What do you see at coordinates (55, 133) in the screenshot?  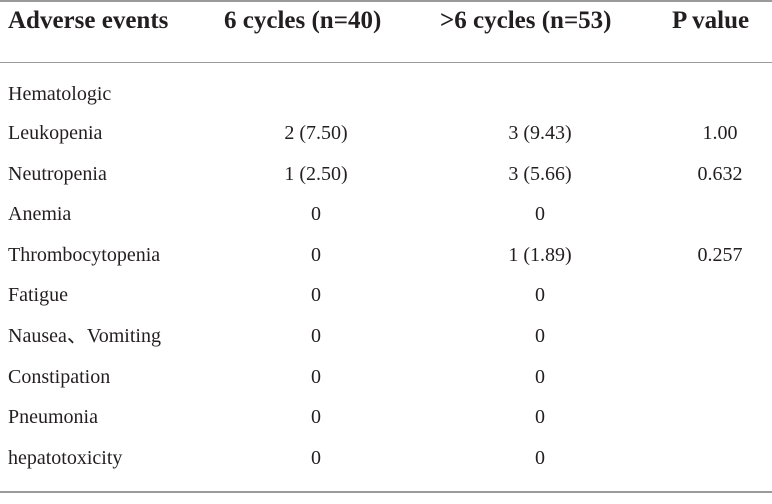 I see `row-label: Leukopenia` at bounding box center [55, 133].